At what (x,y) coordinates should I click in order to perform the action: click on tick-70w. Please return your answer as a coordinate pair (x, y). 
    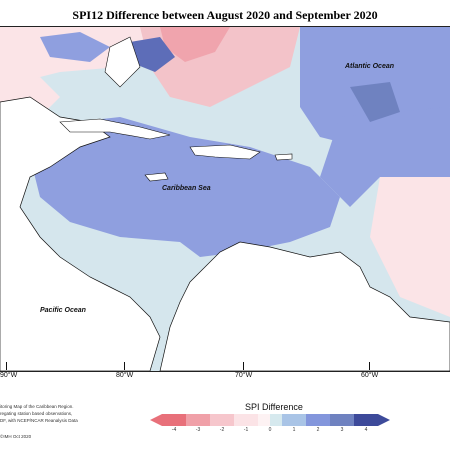
    Looking at the image, I should click on (243, 366).